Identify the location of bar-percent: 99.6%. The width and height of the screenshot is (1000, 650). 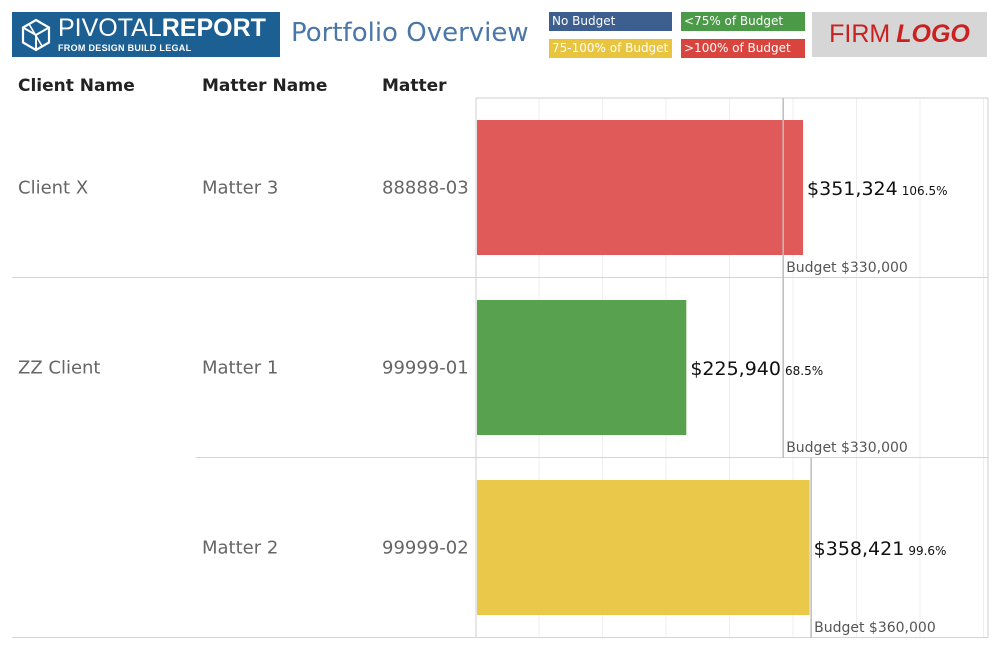
(927, 551).